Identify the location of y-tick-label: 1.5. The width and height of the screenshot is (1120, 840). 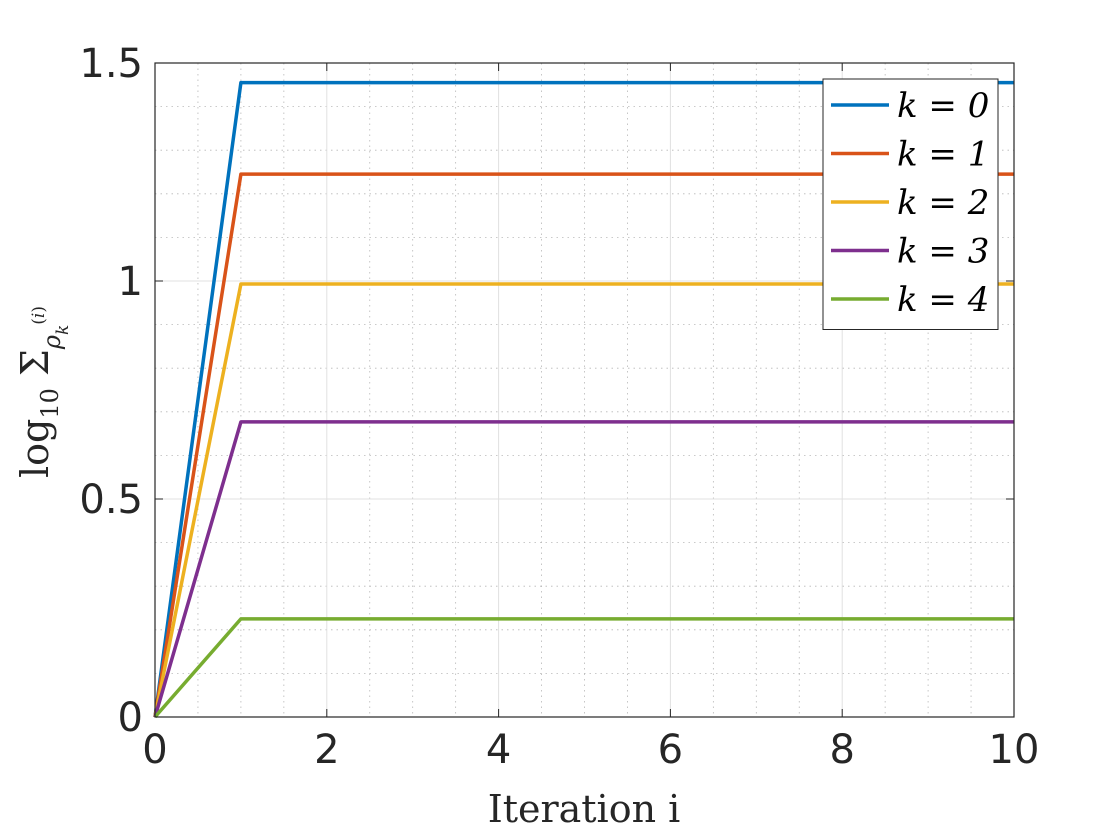
(111, 64).